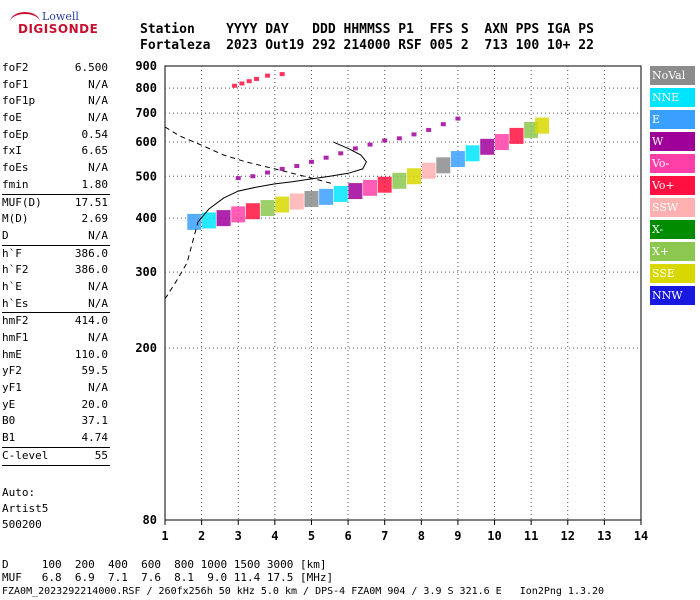 This screenshot has width=700, height=600. Describe the element at coordinates (15, 184) in the screenshot. I see `param-name: fmin` at that location.